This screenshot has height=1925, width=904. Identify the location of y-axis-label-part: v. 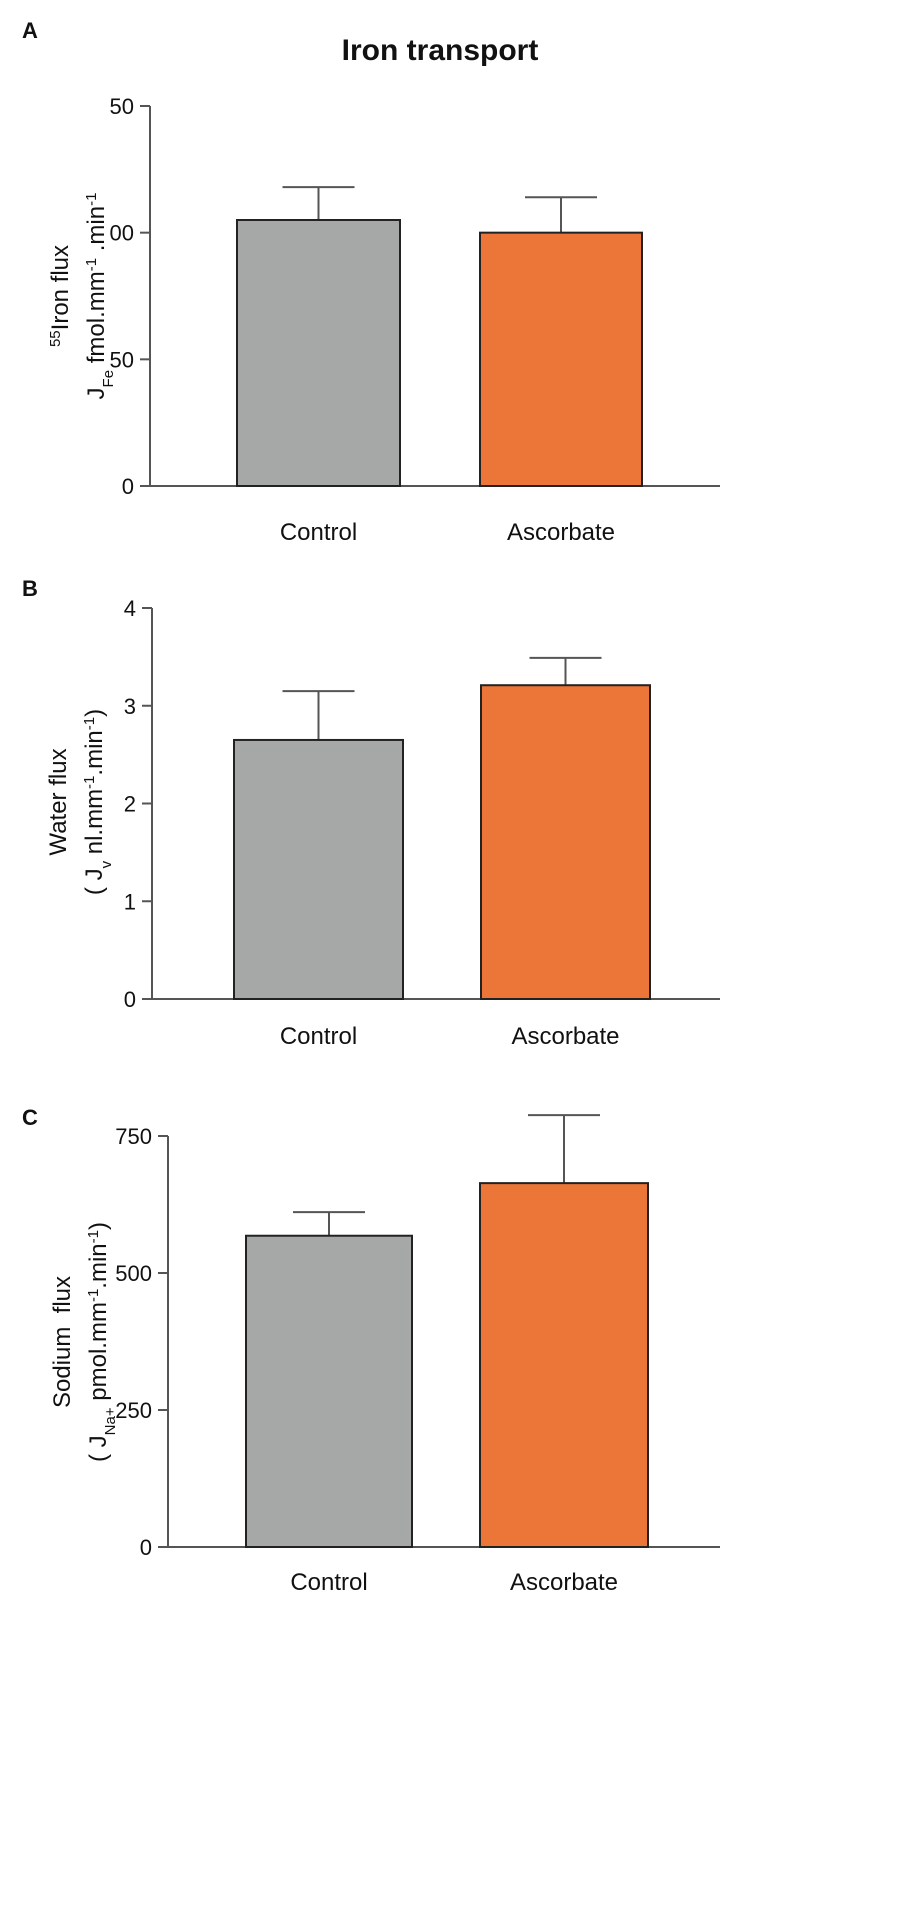
(106, 864).